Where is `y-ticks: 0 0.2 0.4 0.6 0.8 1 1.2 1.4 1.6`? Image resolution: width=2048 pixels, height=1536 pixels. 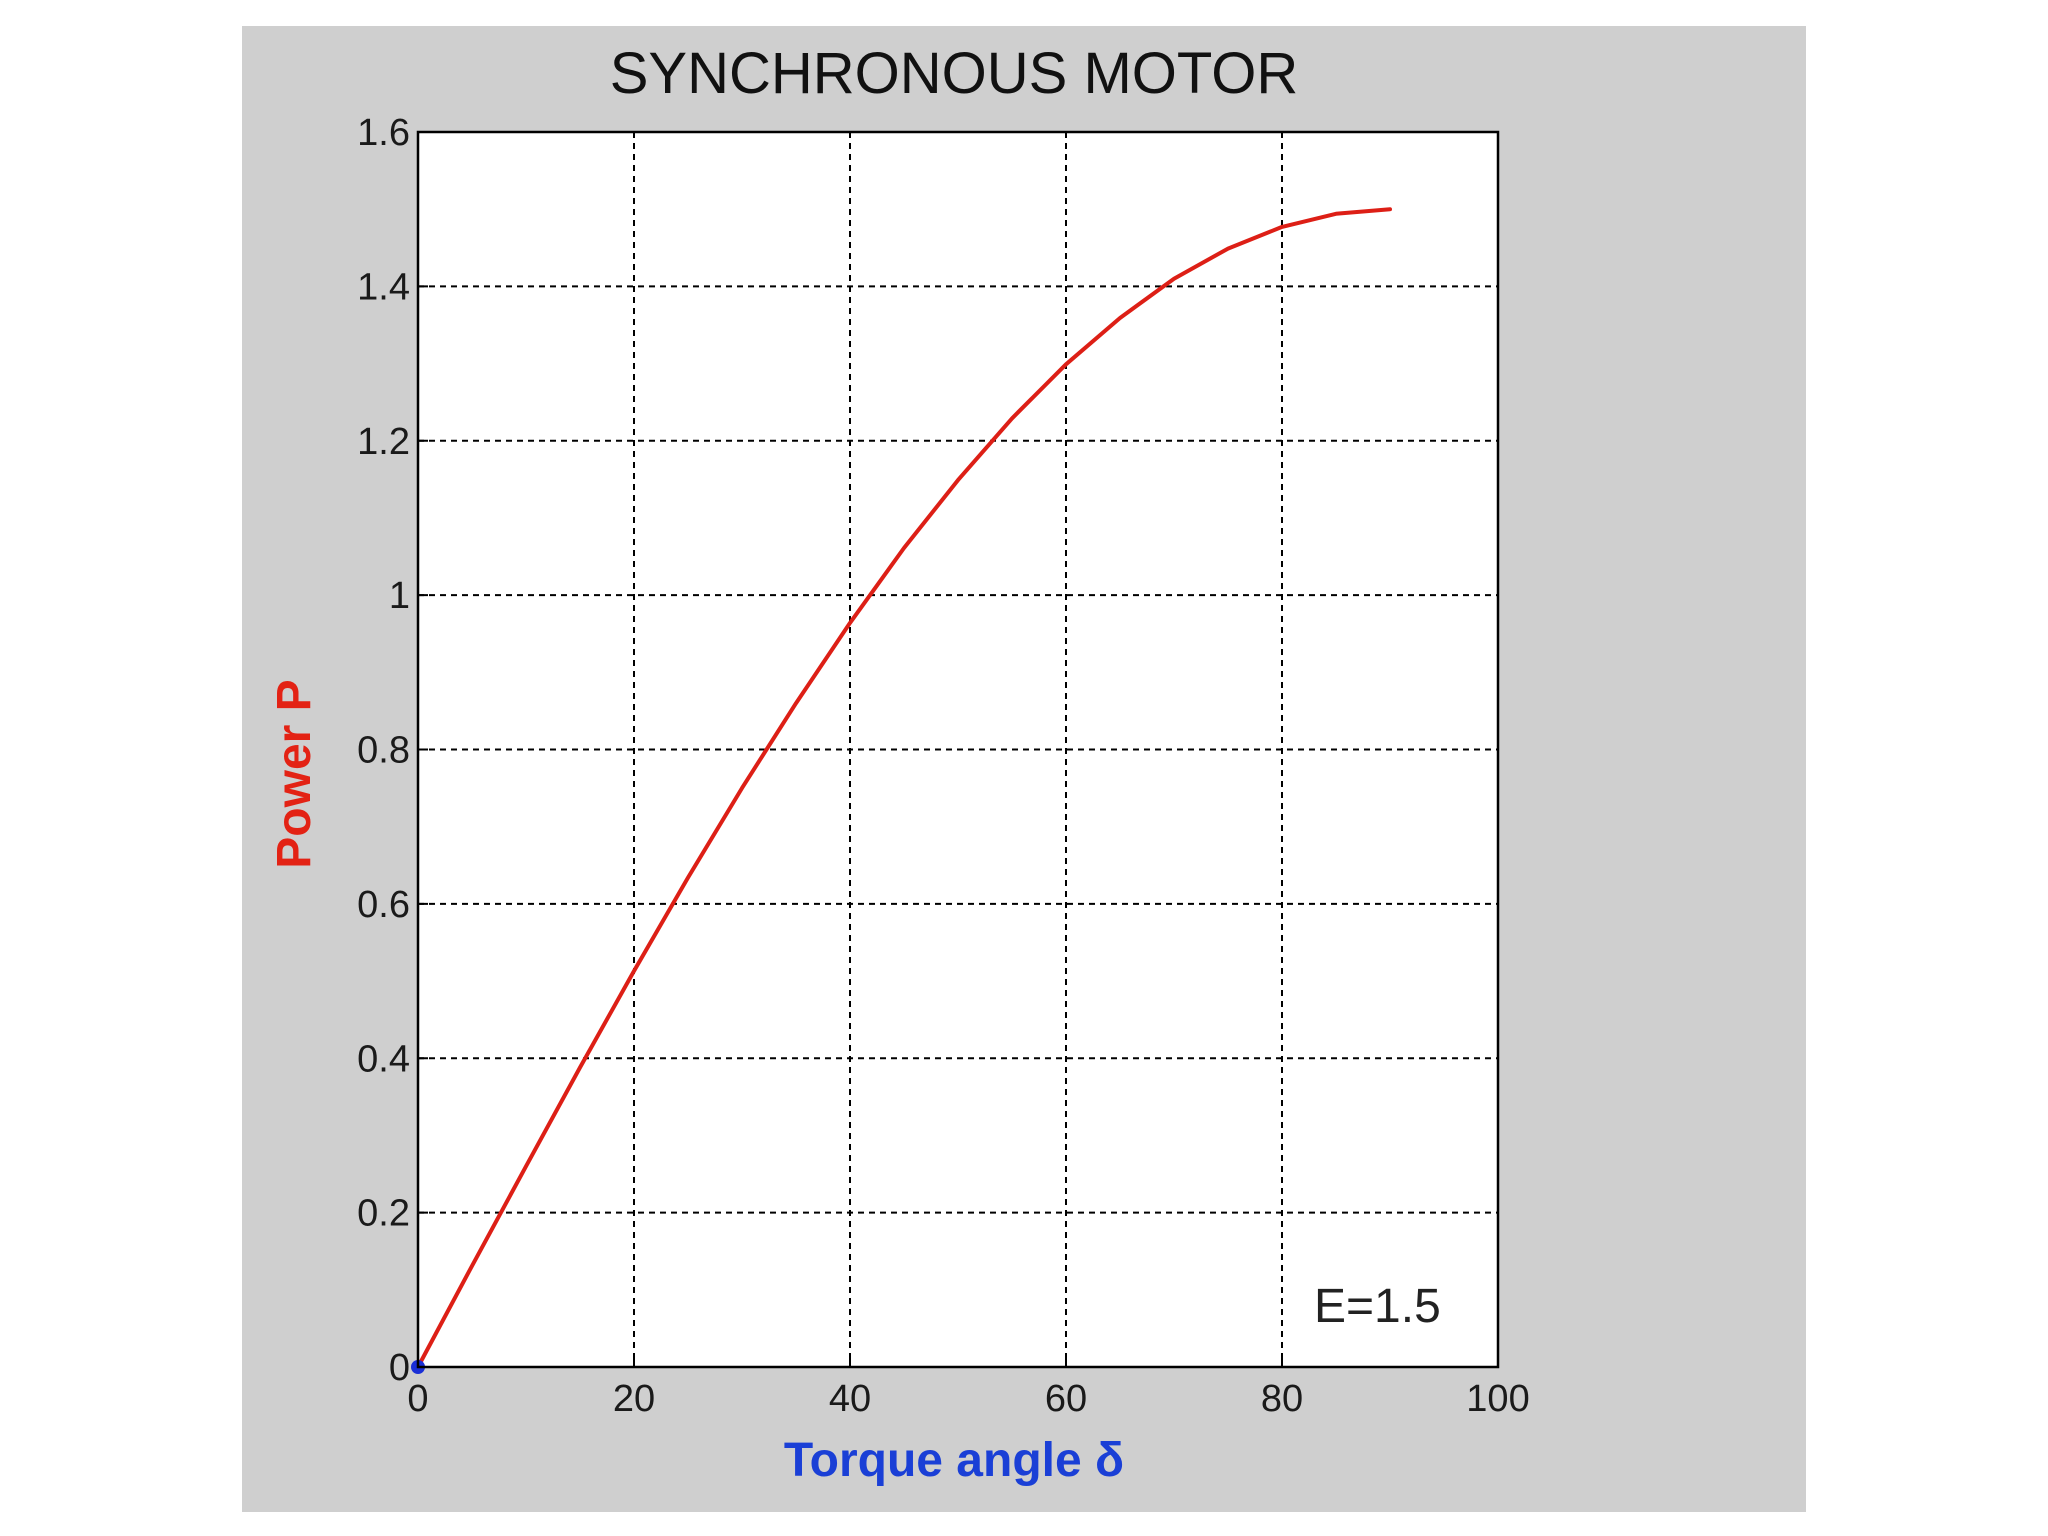
y-ticks: 0 0.2 0.4 0.6 0.8 1 1.2 1.4 1.6 is located at coordinates (392, 750).